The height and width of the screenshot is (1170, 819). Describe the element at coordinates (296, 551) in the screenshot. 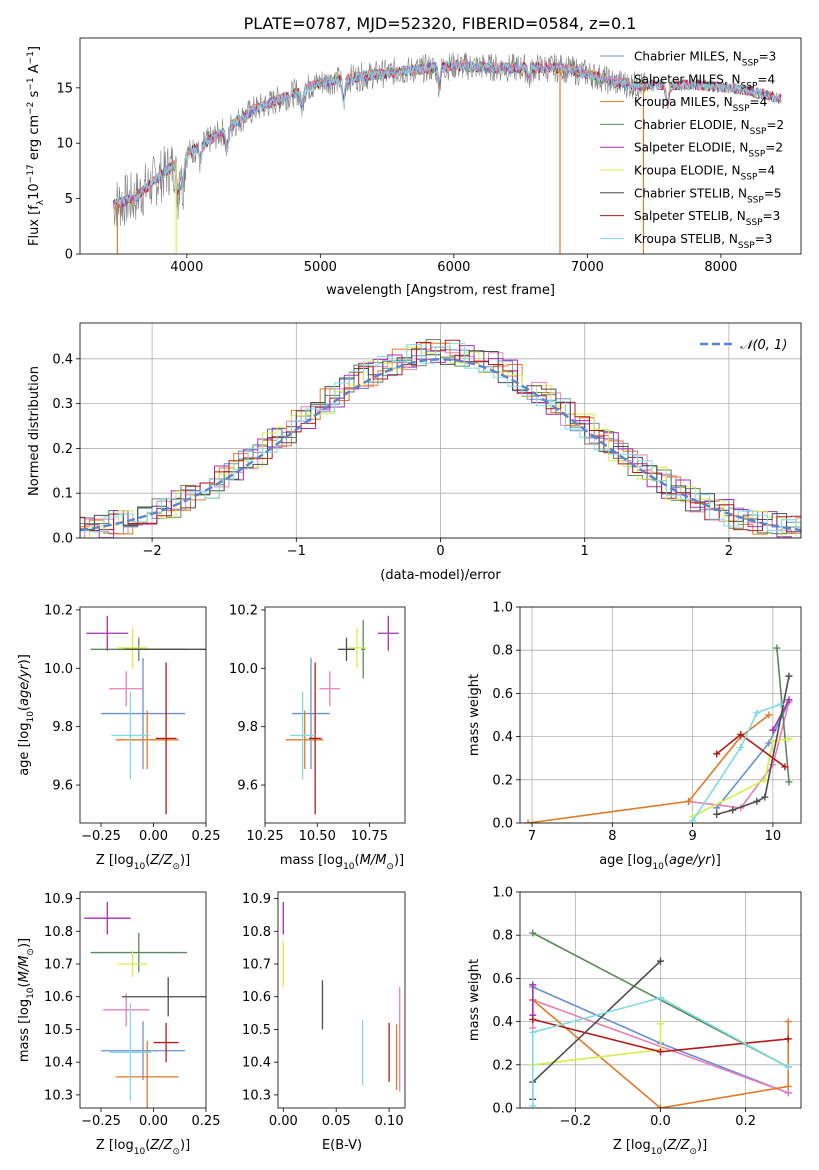

I see `x-tick-label: −1` at that location.